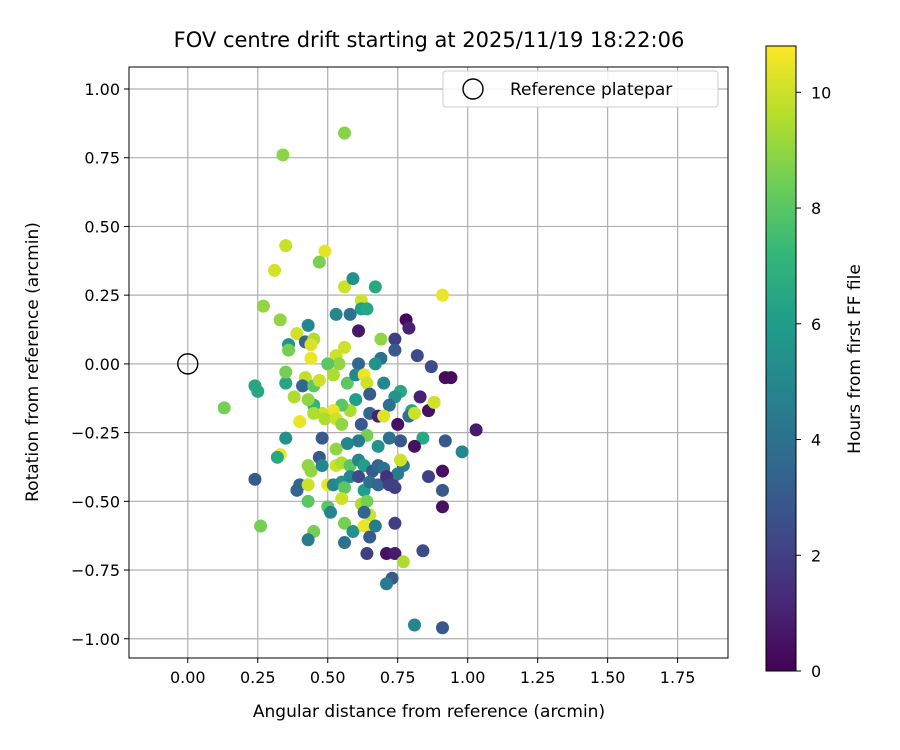  I want to click on y-tick-label: 0.75, so click(102, 158).